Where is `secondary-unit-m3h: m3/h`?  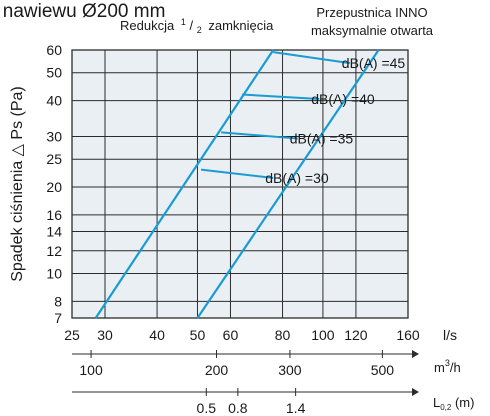 secondary-unit-m3h: m3/h is located at coordinates (447, 366).